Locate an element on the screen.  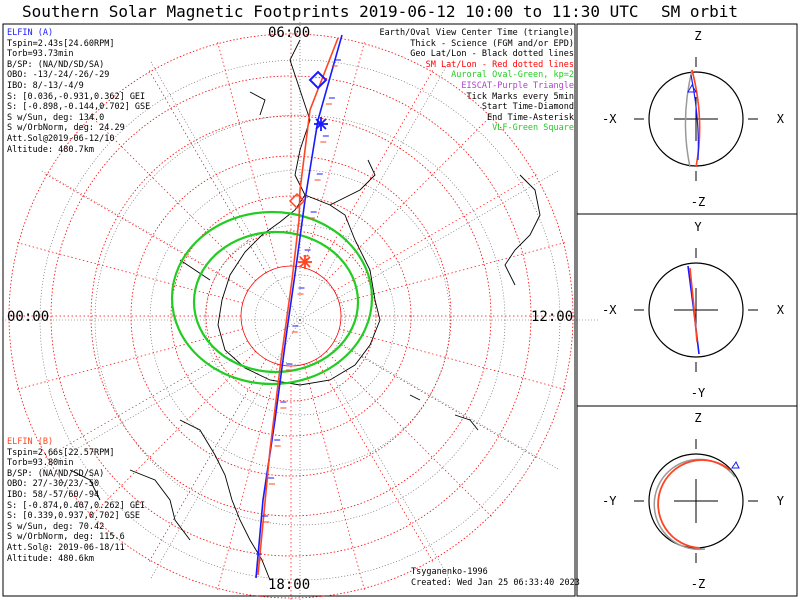
legend-entry: Earth/Oval View Center Time (triangle) is located at coordinates (476, 33).